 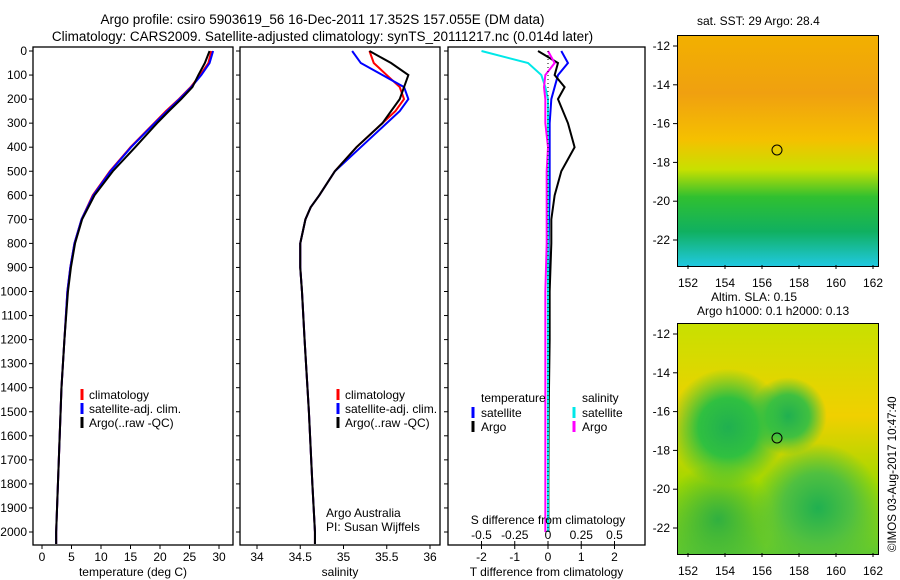 What do you see at coordinates (13, 460) in the screenshot?
I see `depth-tick-label: 1700` at bounding box center [13, 460].